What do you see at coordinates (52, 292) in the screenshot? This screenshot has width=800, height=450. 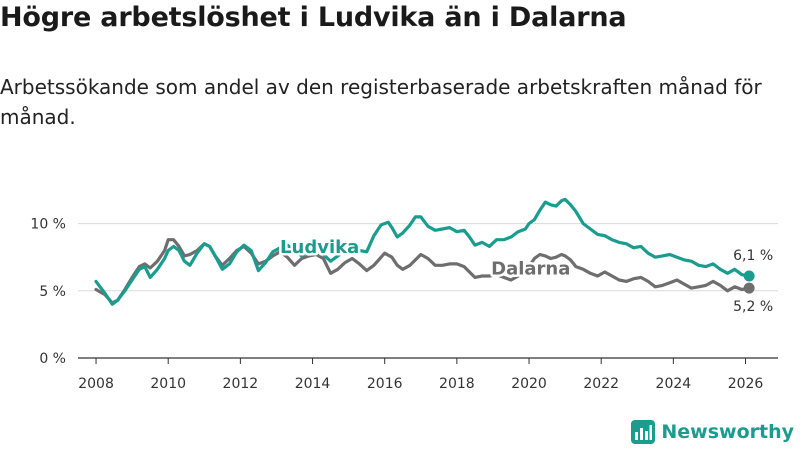 I see `y-tick-label: 5 %` at bounding box center [52, 292].